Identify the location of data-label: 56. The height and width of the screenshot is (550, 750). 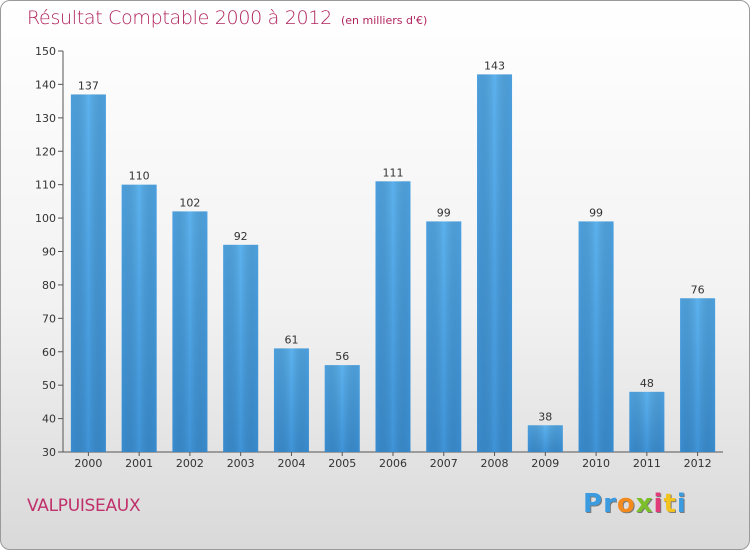
(342, 356).